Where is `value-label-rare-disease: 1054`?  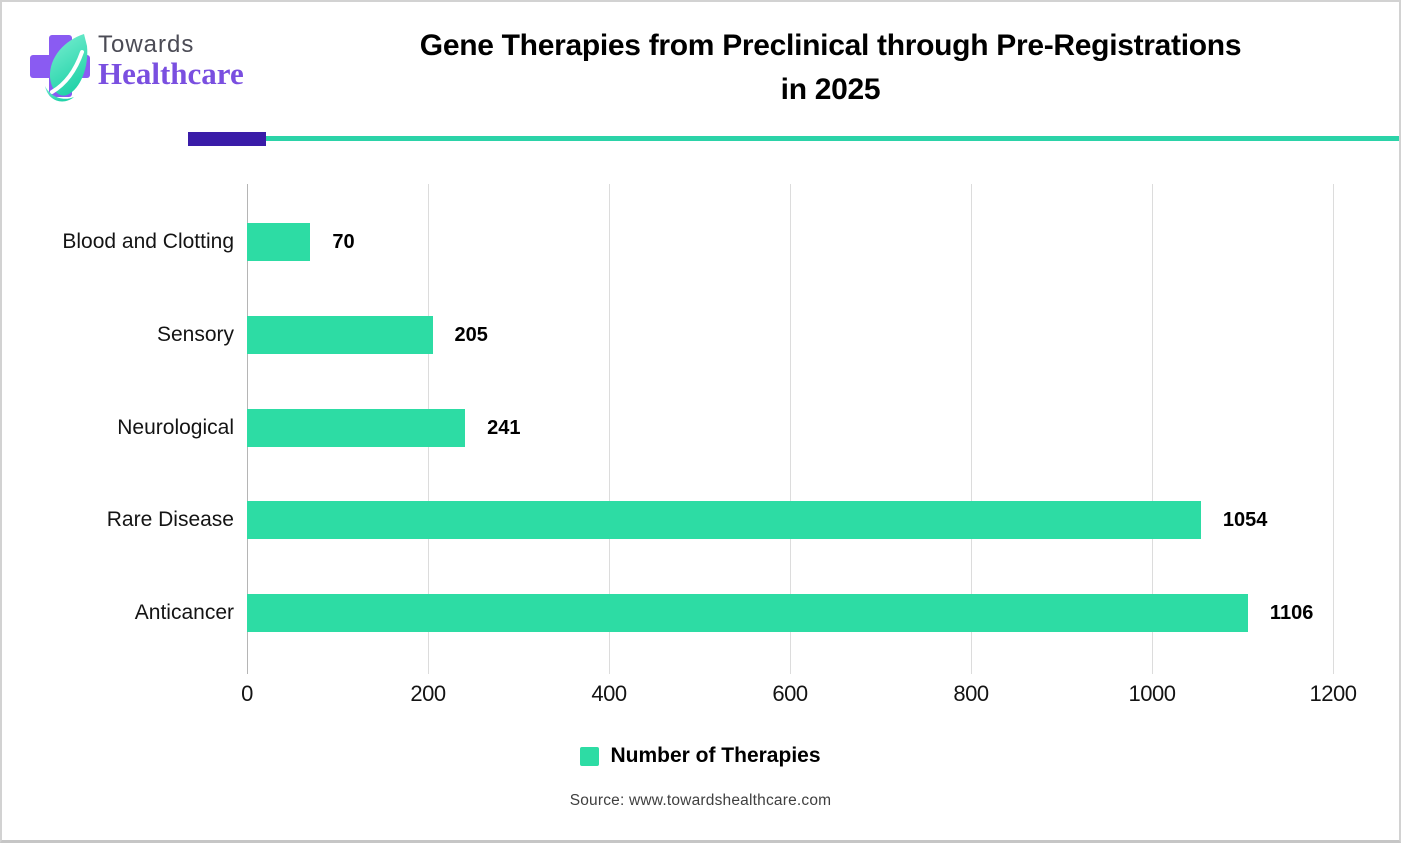
value-label-rare-disease: 1054 is located at coordinates (1245, 520).